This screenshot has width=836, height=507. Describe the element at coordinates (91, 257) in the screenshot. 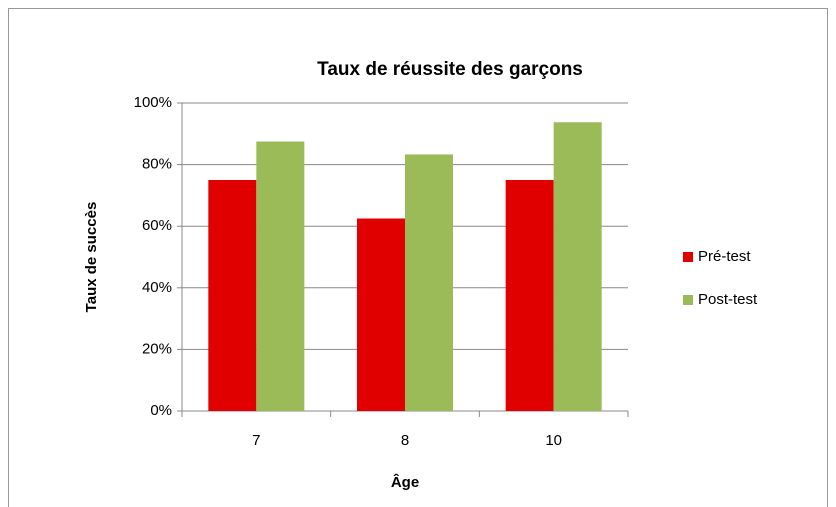

I see `y-axis-title: Taux de succès` at that location.